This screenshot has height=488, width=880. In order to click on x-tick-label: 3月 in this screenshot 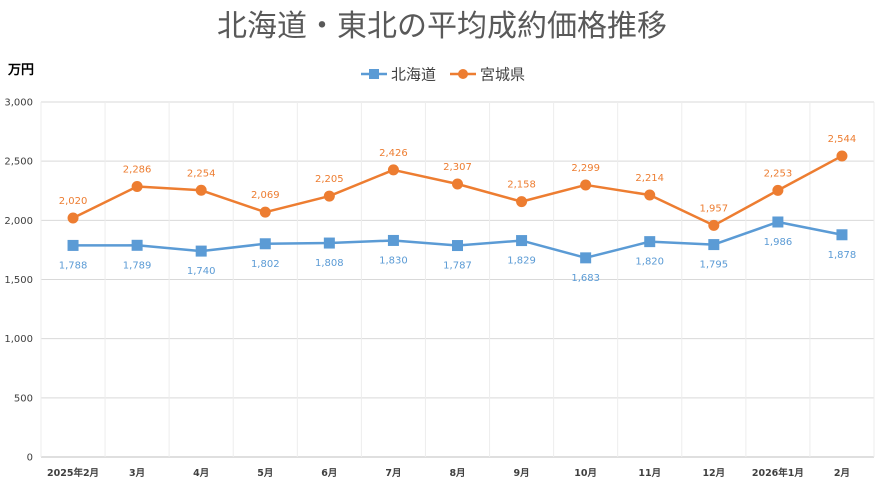, I will do `click(137, 473)`.